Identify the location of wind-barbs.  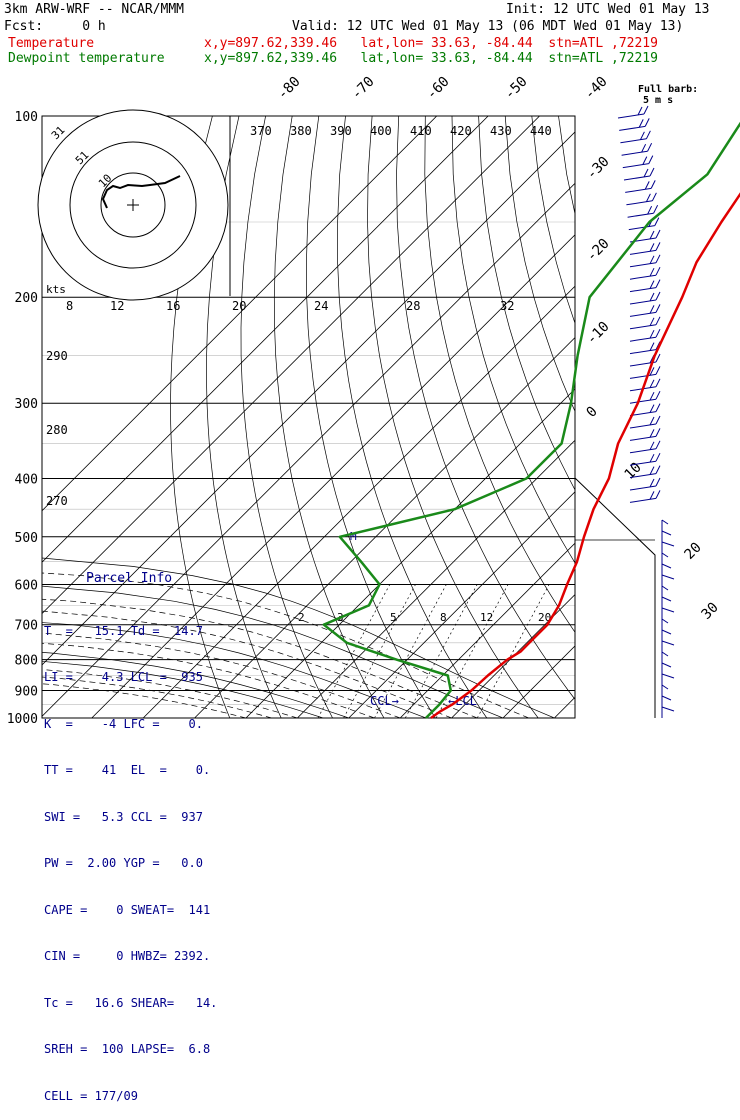
(646, 412).